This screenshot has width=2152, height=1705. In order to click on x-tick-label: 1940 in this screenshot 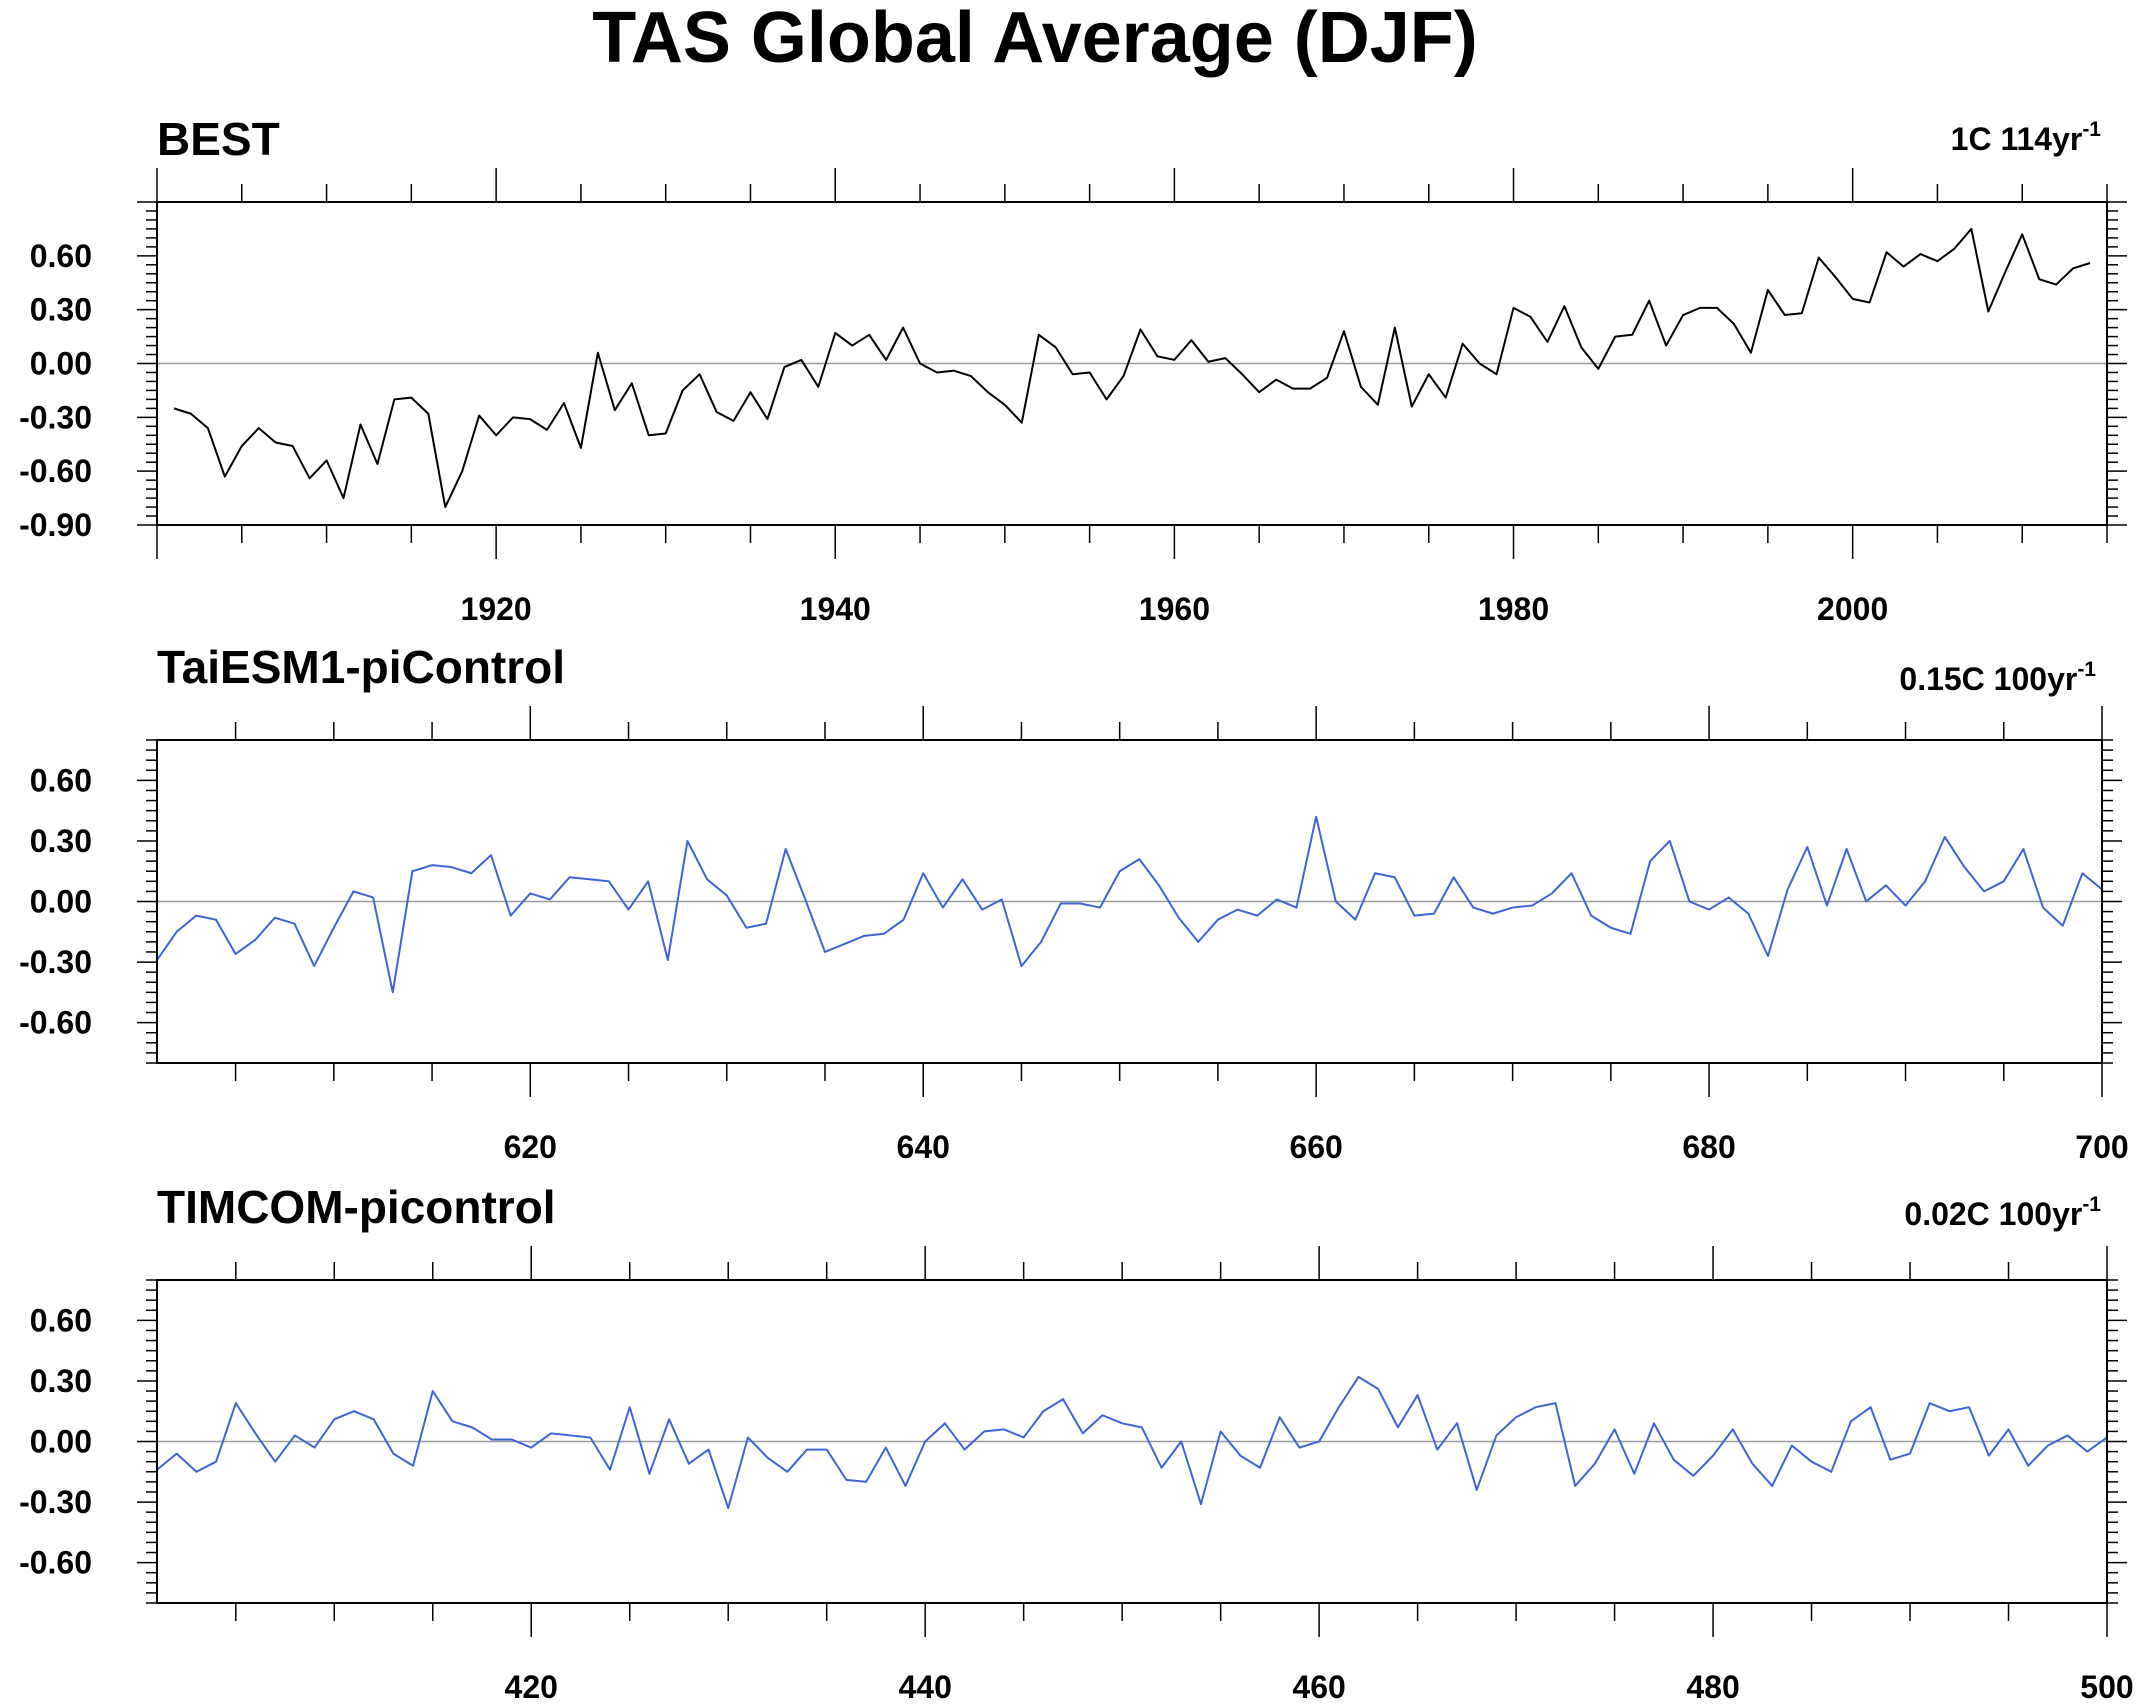, I will do `click(835, 609)`.